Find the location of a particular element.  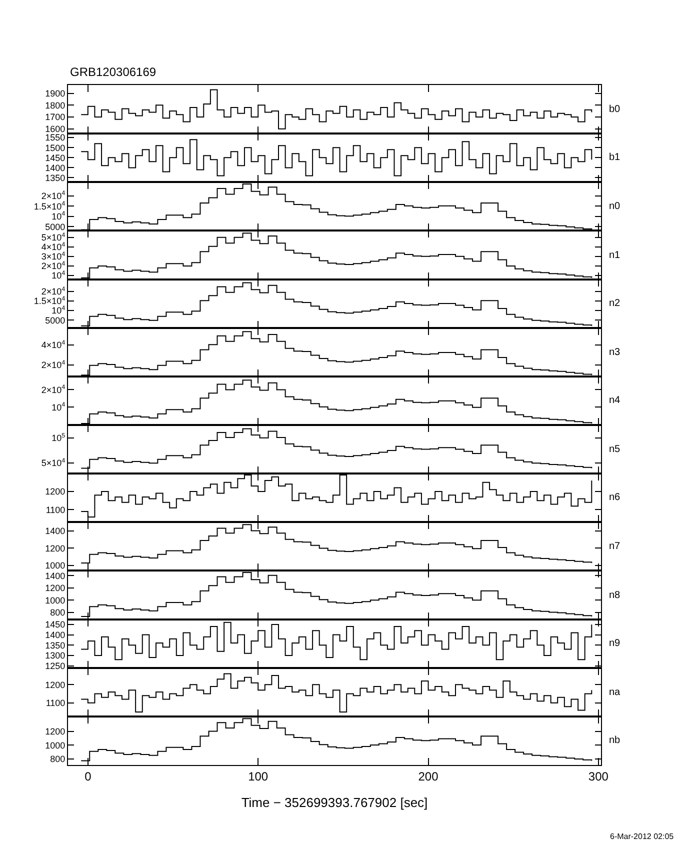

text: n3 is located at coordinates (615, 352).